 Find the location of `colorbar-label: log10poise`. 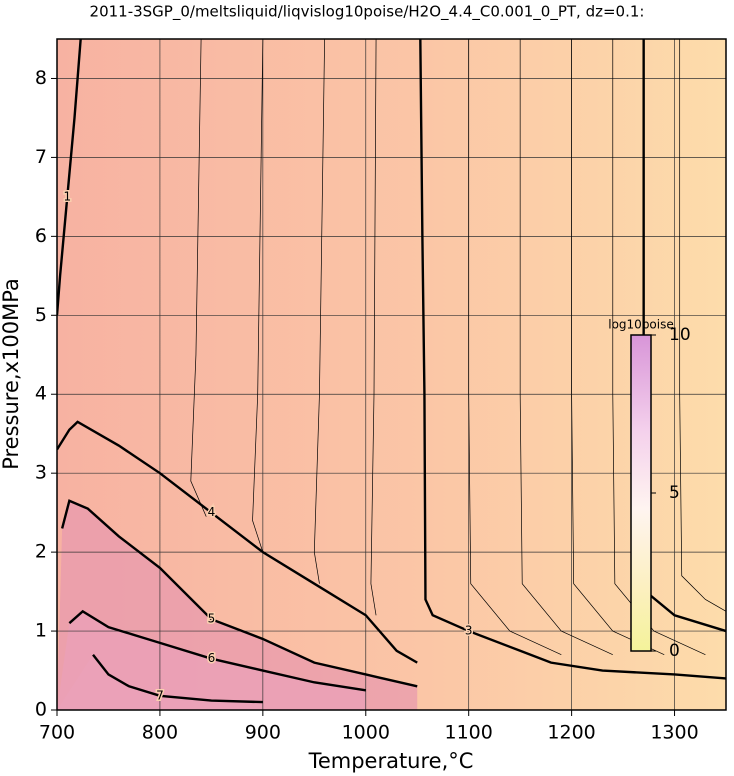

colorbar-label: log10poise is located at coordinates (641, 325).